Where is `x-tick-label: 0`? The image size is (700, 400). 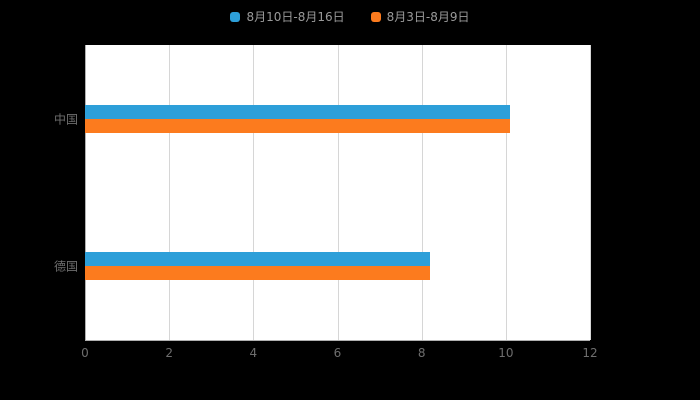 x-tick-label: 0 is located at coordinates (85, 353).